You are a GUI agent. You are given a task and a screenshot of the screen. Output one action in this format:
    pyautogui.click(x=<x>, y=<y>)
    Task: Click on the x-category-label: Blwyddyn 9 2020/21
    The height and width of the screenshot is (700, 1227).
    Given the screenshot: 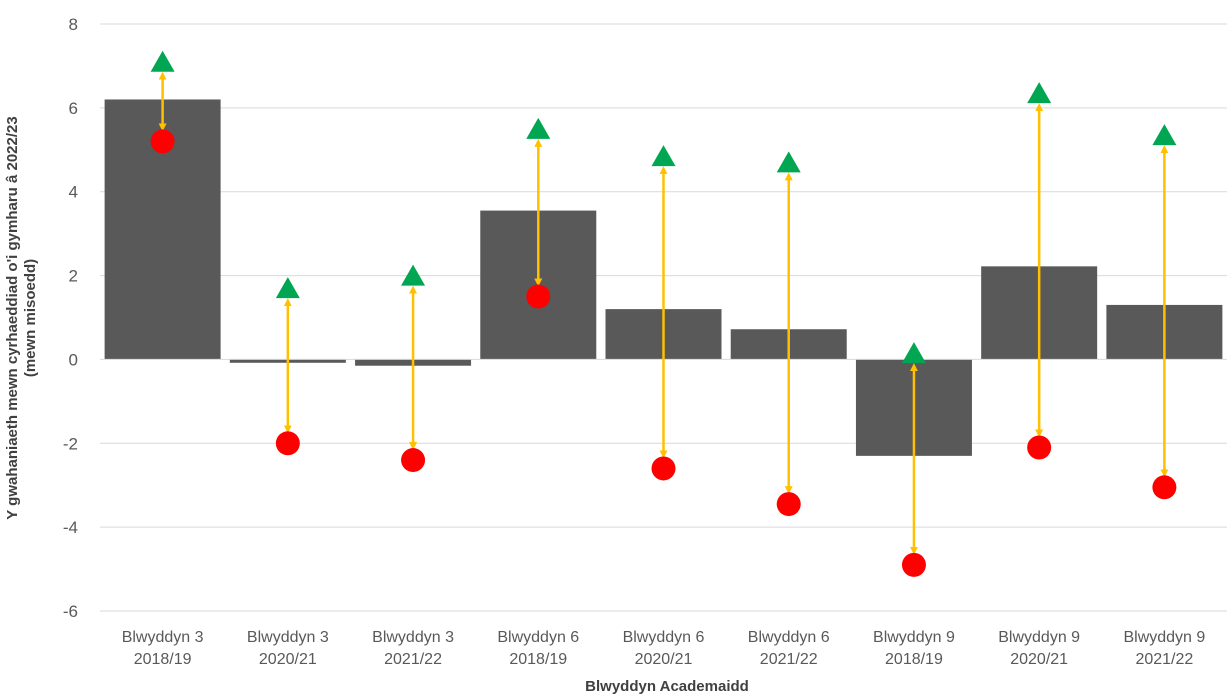 What is the action you would take?
    pyautogui.click(x=1039, y=648)
    